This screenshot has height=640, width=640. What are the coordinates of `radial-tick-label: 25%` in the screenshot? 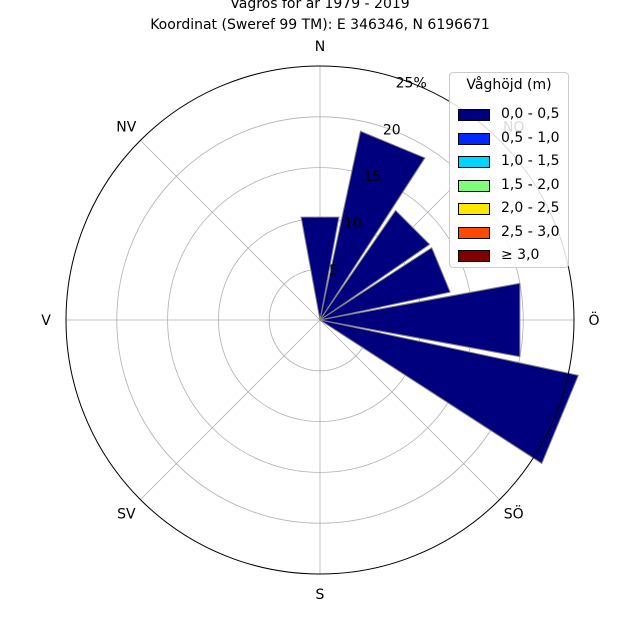 It's located at (411, 83).